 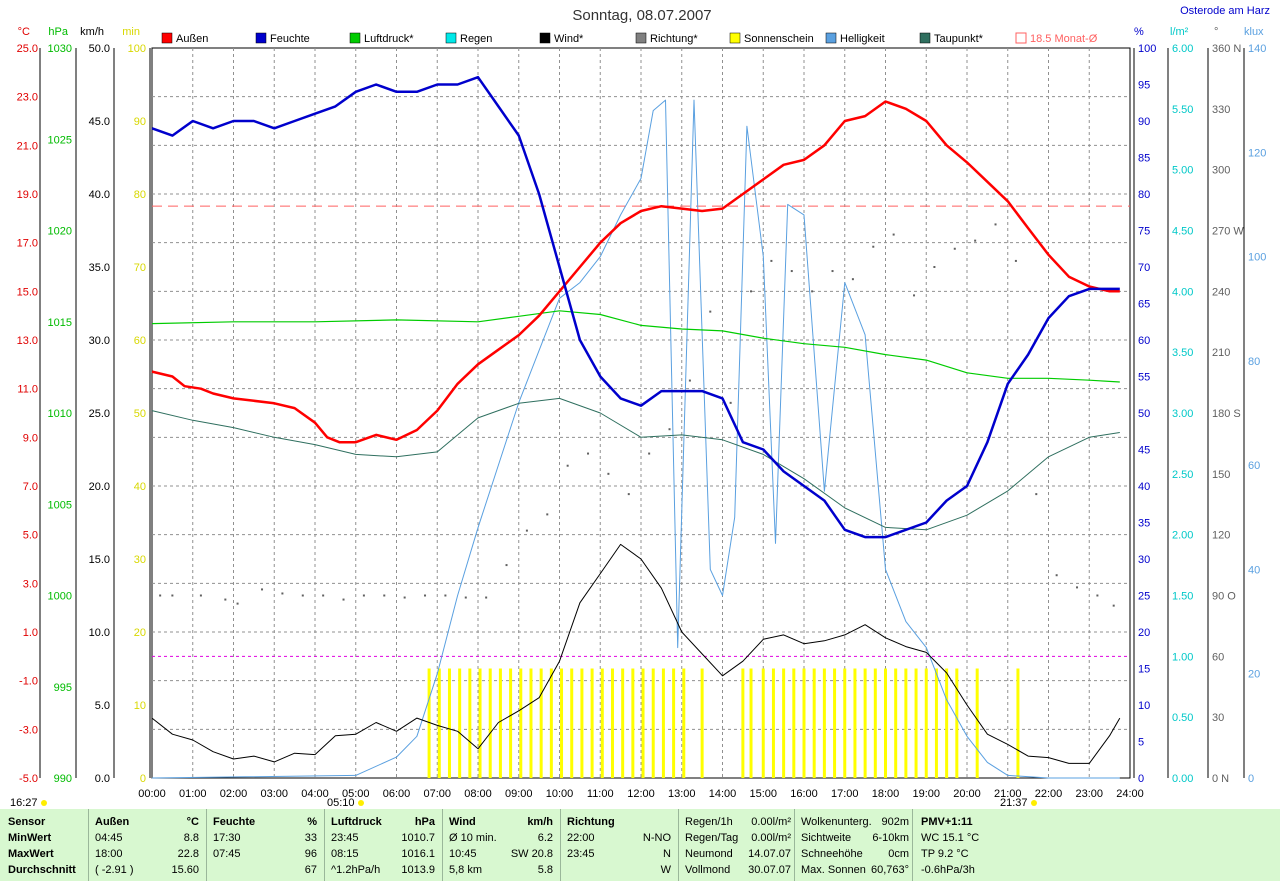 I want to click on direction-tick-label: 330, so click(x=1221, y=110).